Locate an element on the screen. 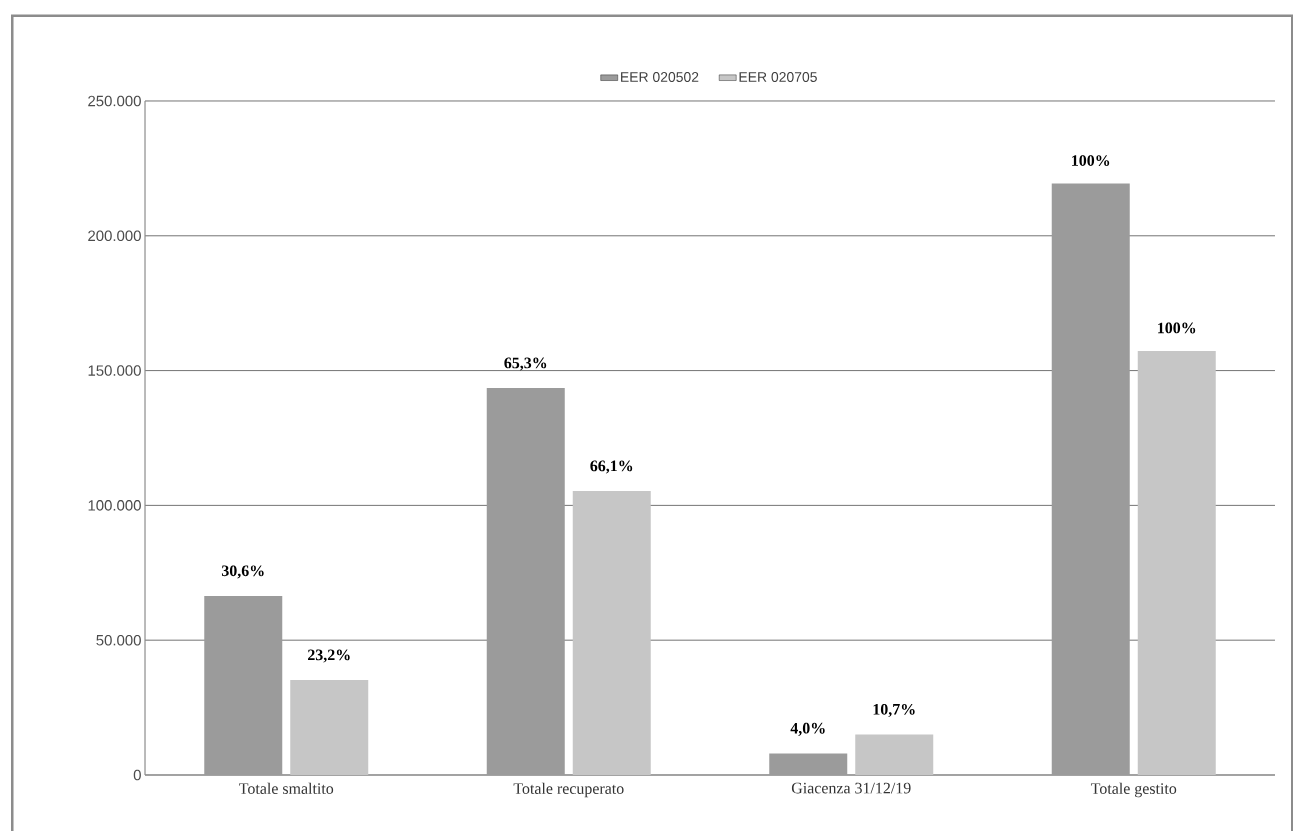  annotation: 66,1% is located at coordinates (611, 467).